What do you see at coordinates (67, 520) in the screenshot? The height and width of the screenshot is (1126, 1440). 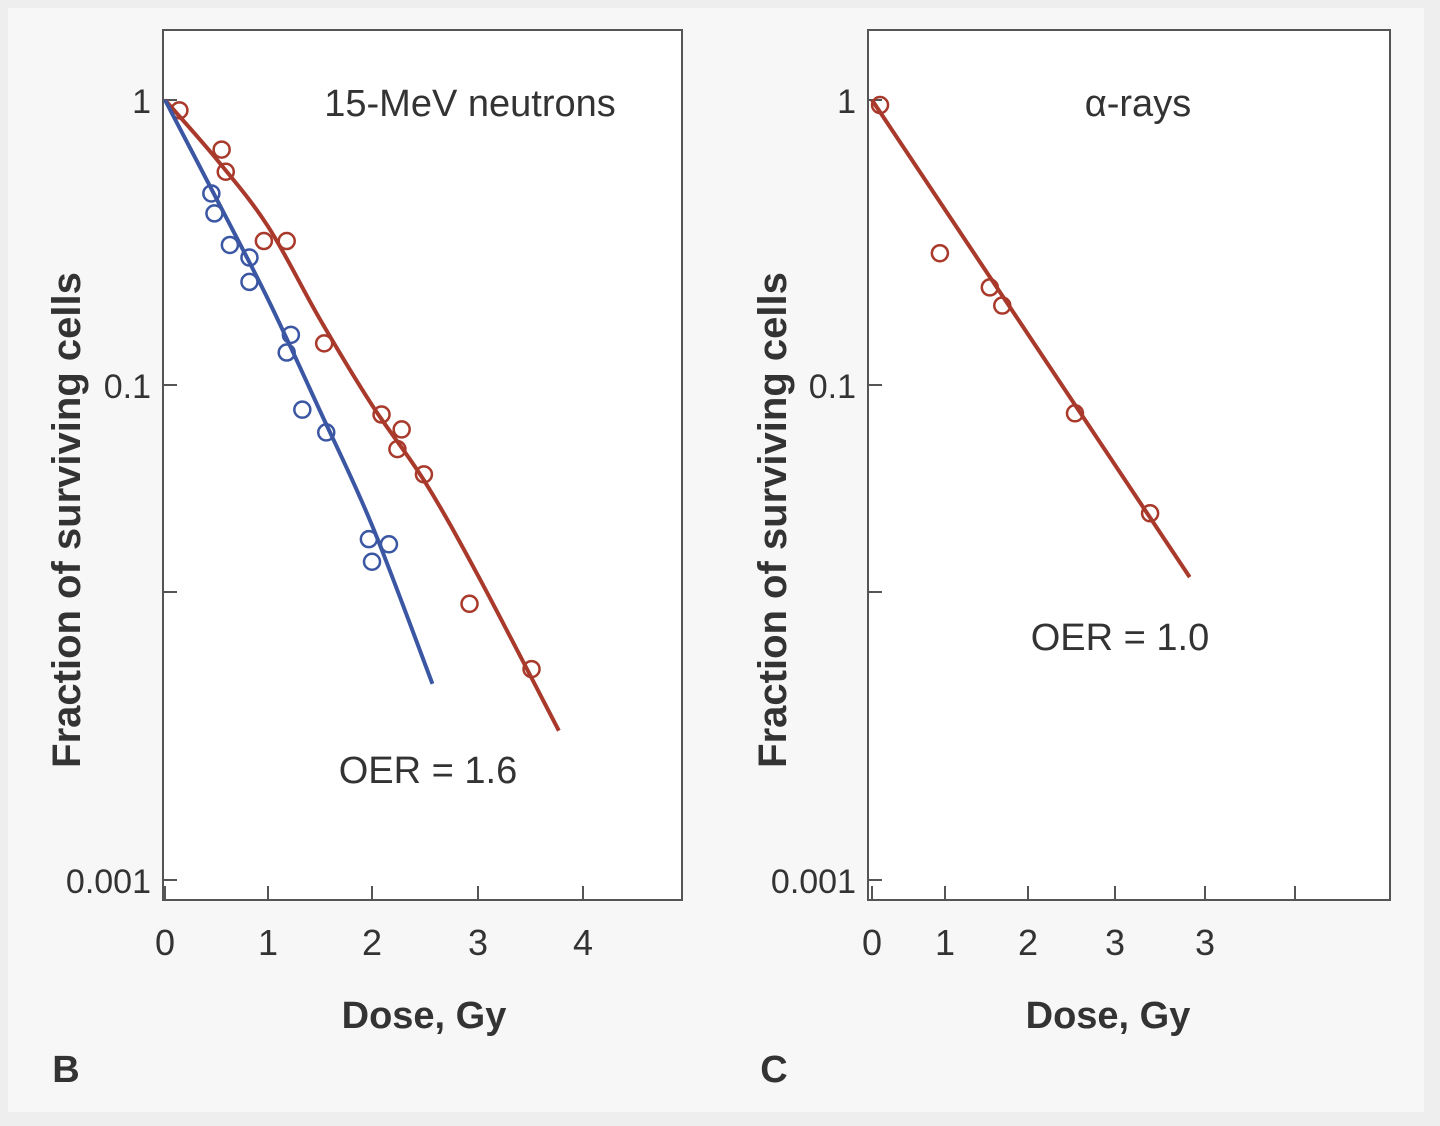 I see `panel-b-ylabel: Fraction of surviving cells` at bounding box center [67, 520].